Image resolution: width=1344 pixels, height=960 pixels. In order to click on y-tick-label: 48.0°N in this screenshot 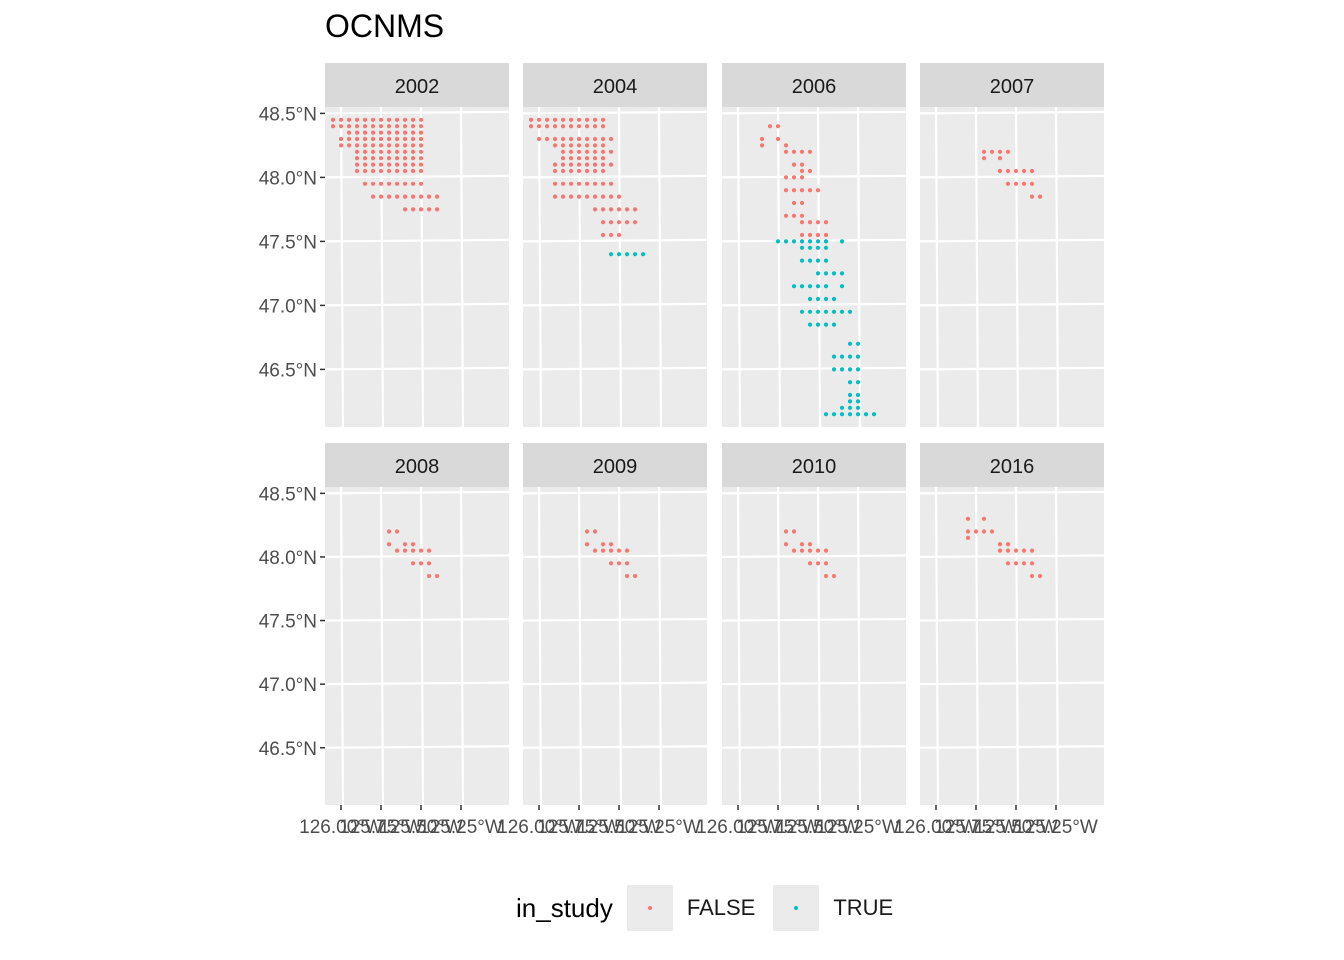, I will do `click(288, 558)`.